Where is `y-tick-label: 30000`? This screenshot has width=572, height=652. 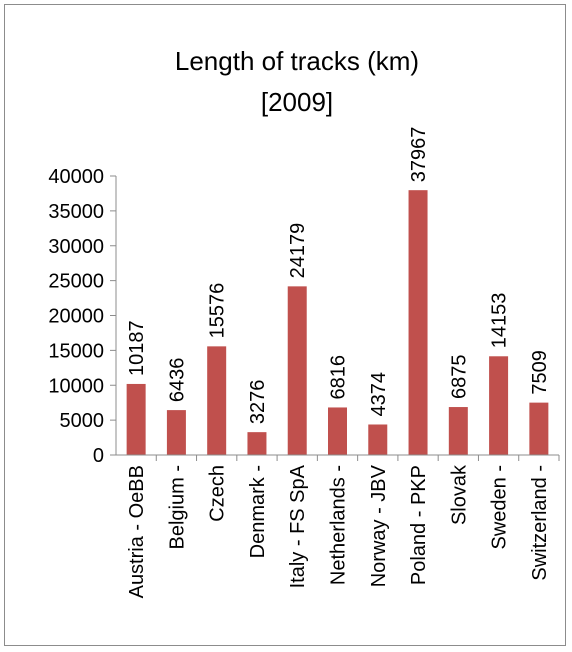 y-tick-label: 30000 is located at coordinates (76, 247).